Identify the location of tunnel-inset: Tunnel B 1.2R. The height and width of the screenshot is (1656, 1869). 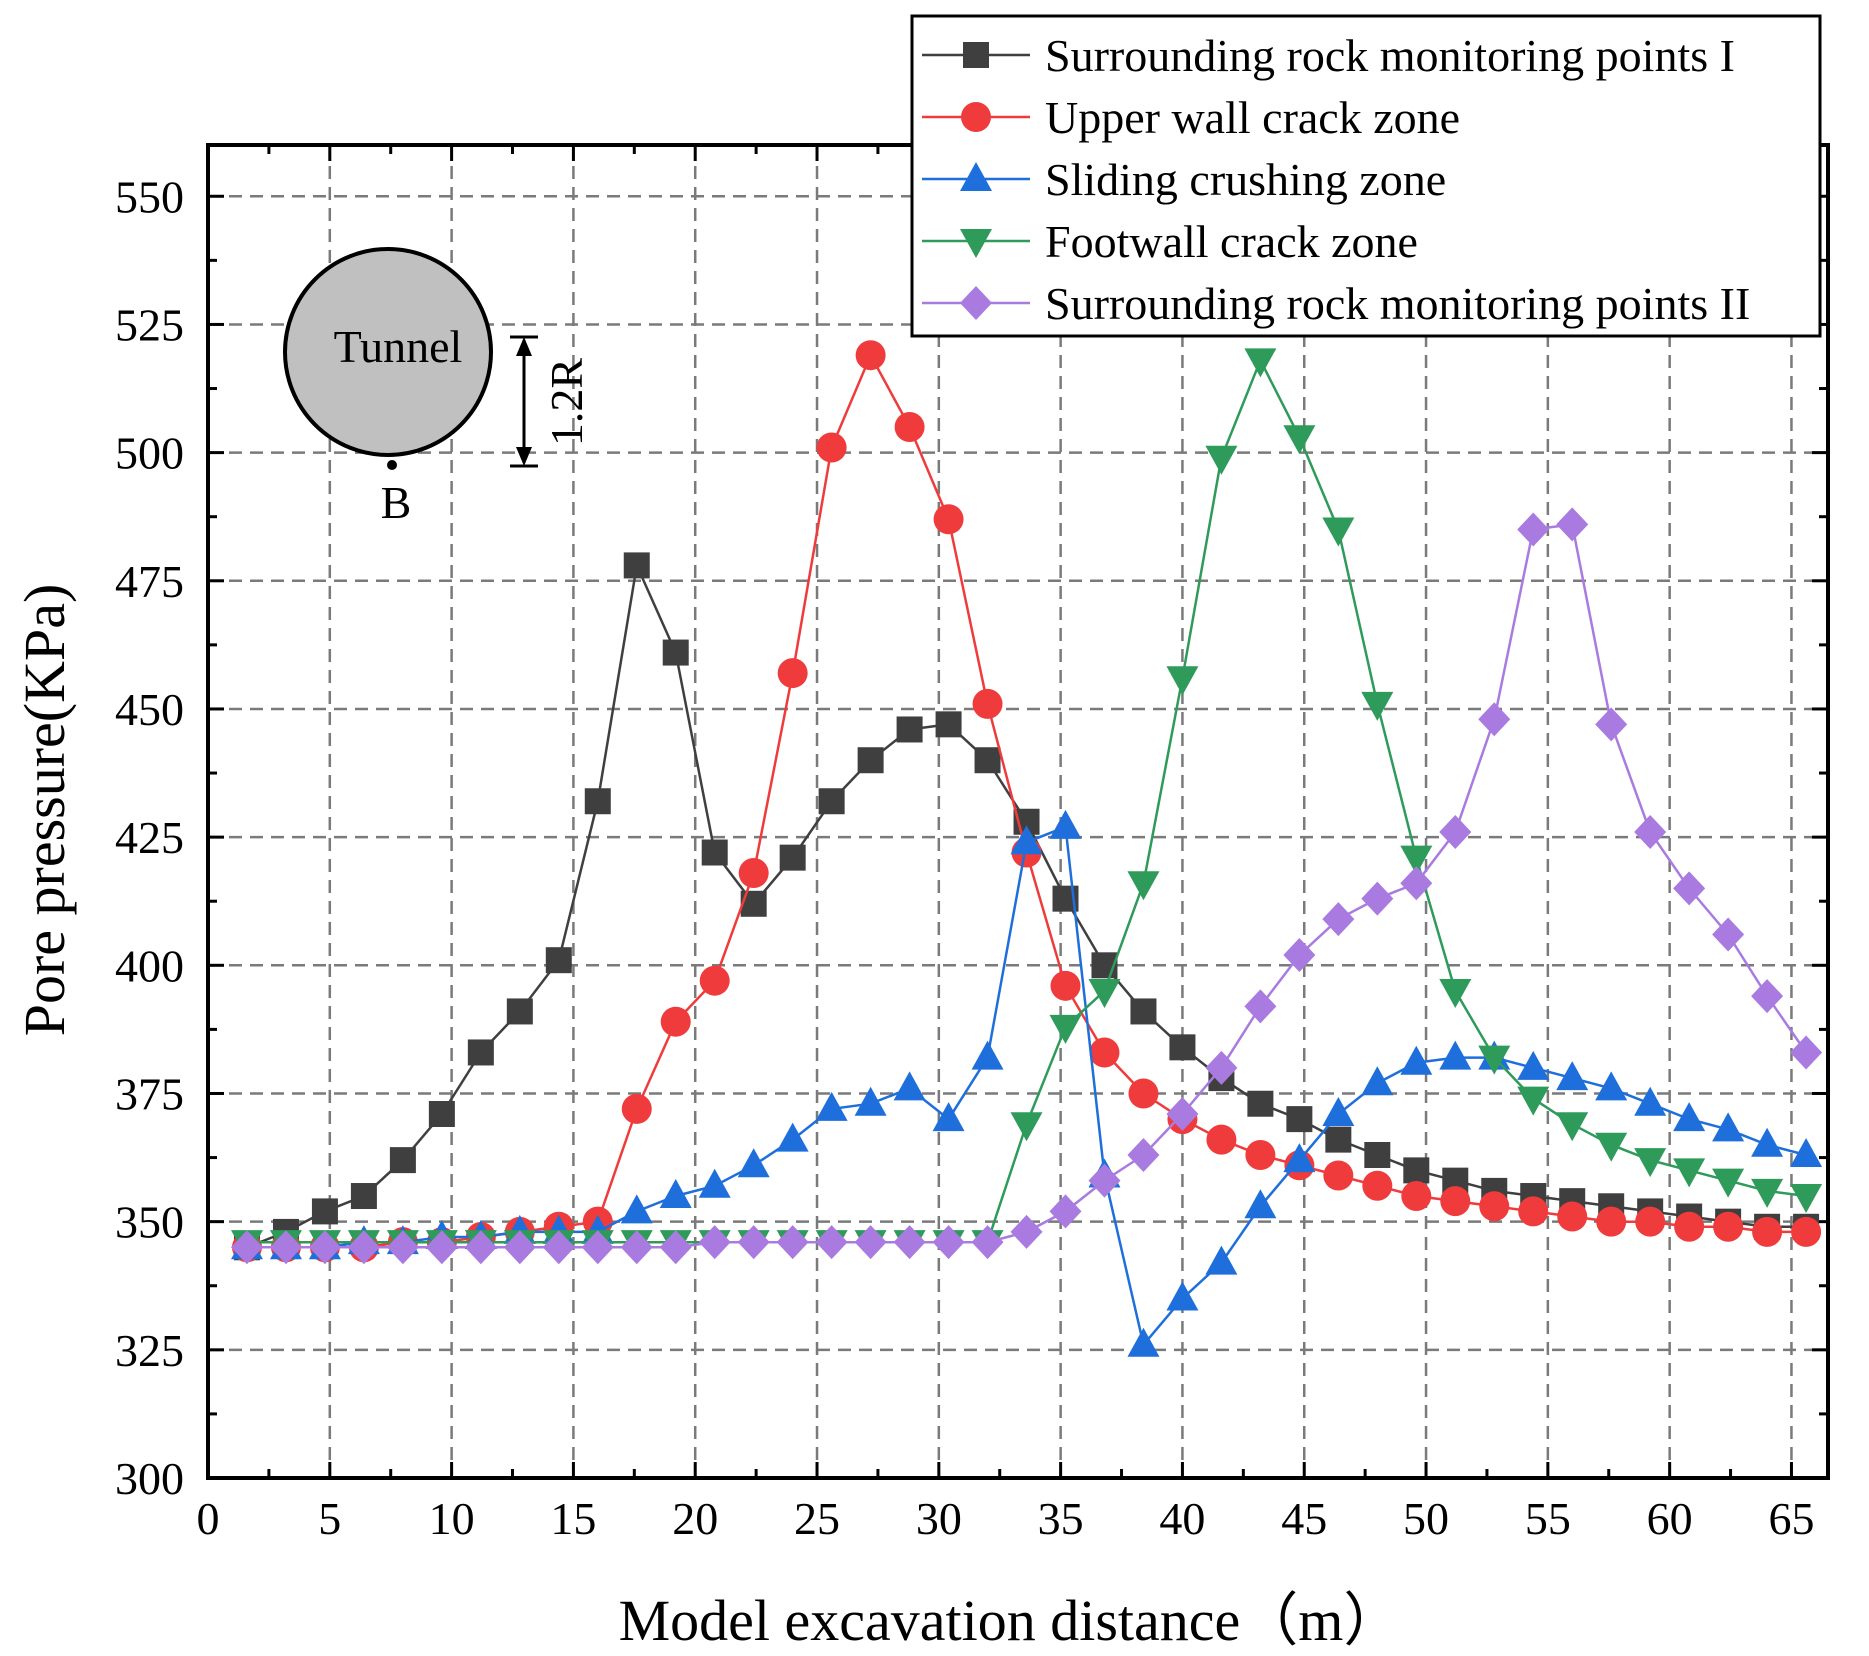
(437, 387).